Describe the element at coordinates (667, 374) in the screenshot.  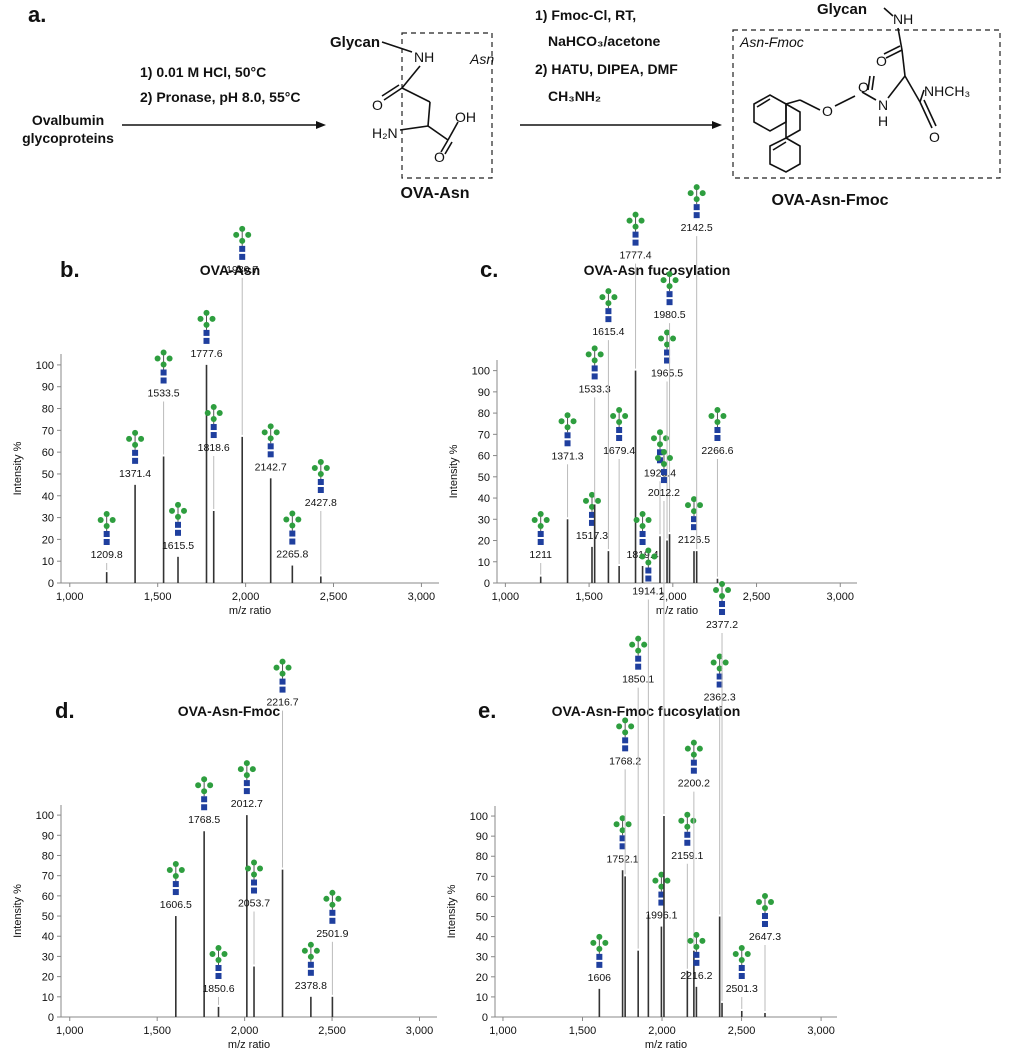
I see `peak-label: 1965.5` at that location.